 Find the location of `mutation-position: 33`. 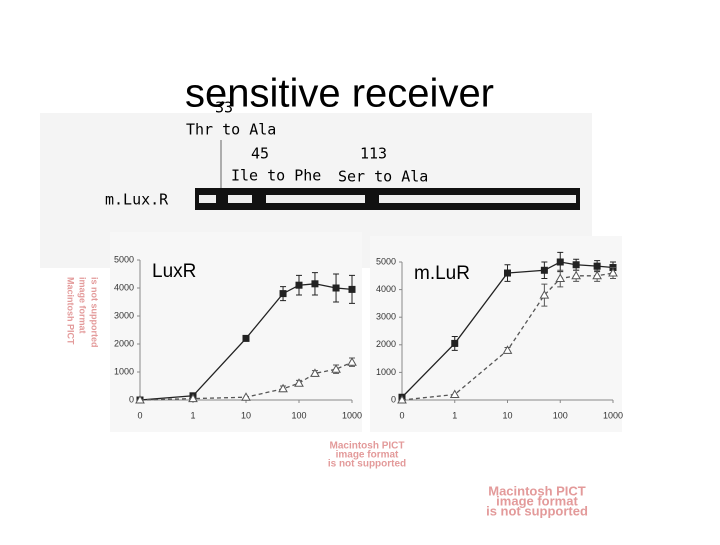

mutation-position: 33 is located at coordinates (224, 108).